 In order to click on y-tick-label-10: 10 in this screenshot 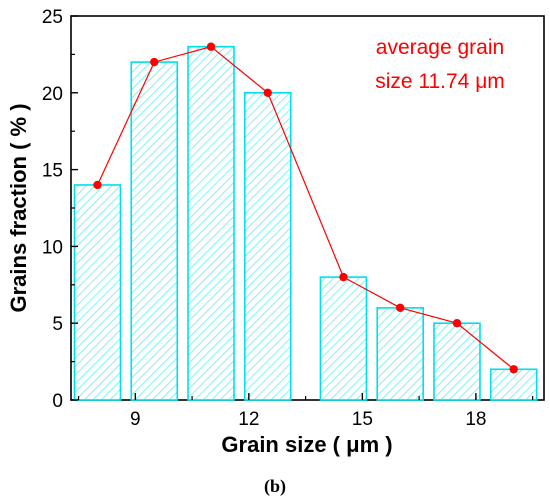, I will do `click(52, 247)`.